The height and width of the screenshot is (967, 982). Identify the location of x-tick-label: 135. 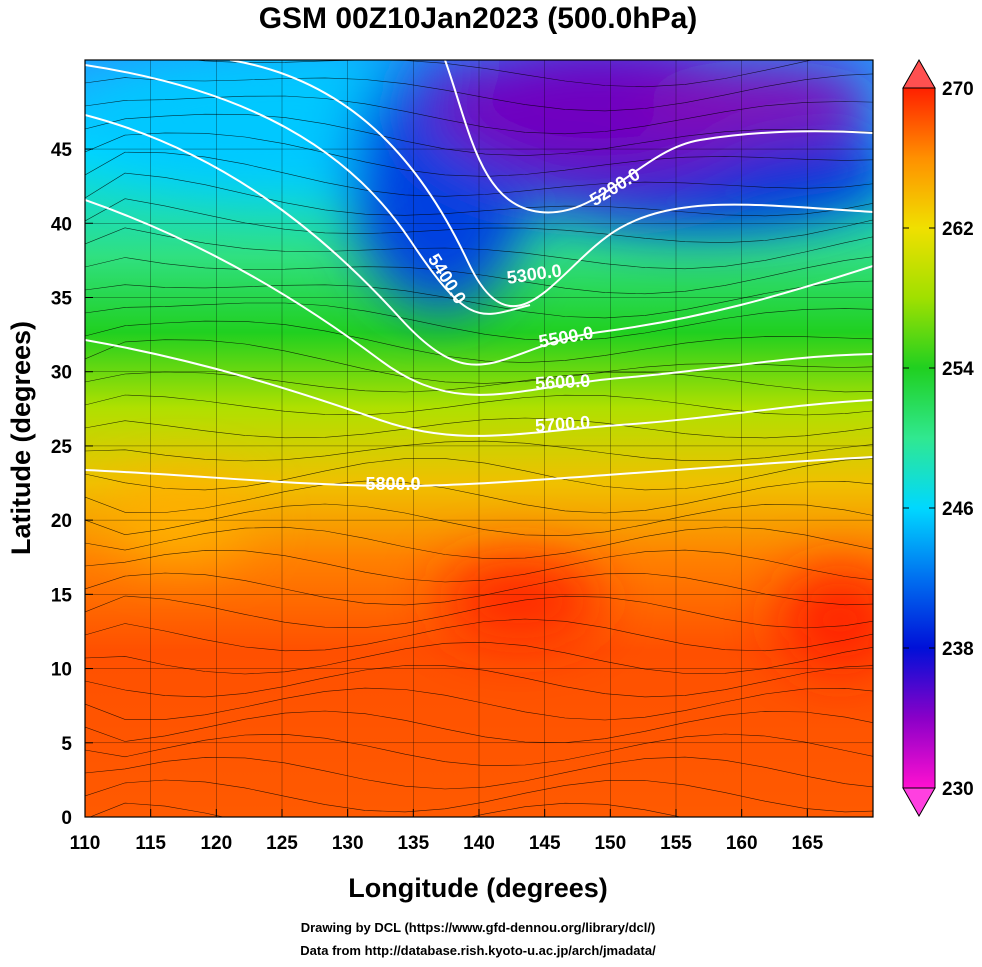
(413, 843).